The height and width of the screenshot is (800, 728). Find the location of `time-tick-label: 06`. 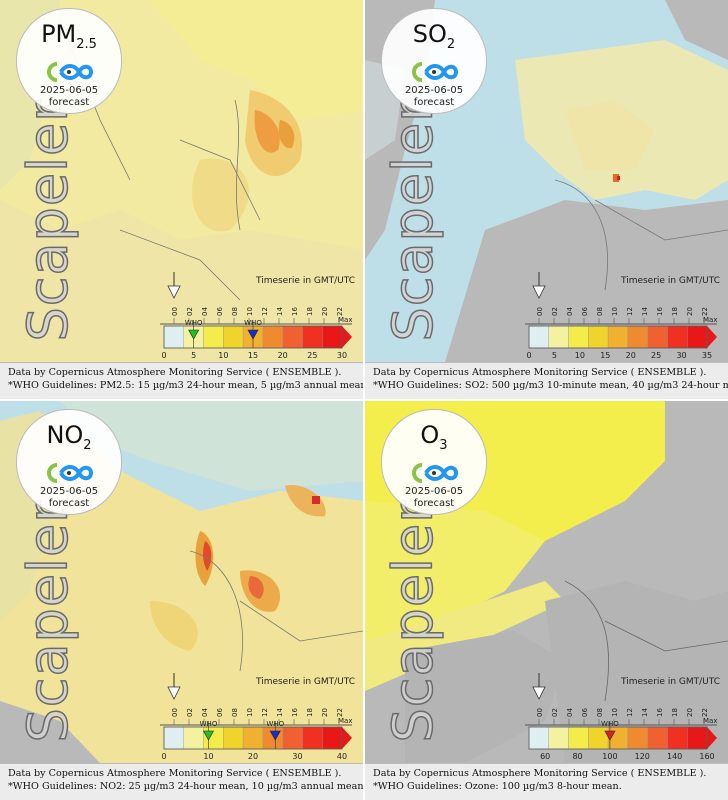

time-tick-label: 06 is located at coordinates (585, 311).